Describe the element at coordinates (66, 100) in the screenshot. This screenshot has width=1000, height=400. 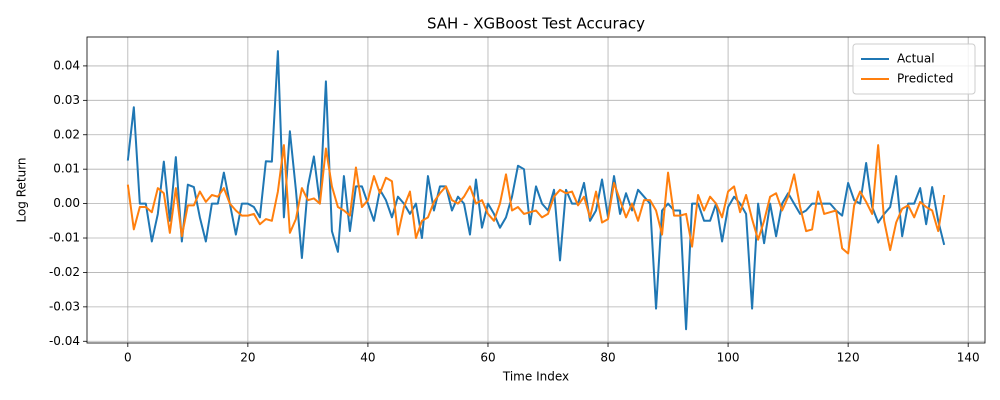
I see `y-tick-label: 0.03` at that location.